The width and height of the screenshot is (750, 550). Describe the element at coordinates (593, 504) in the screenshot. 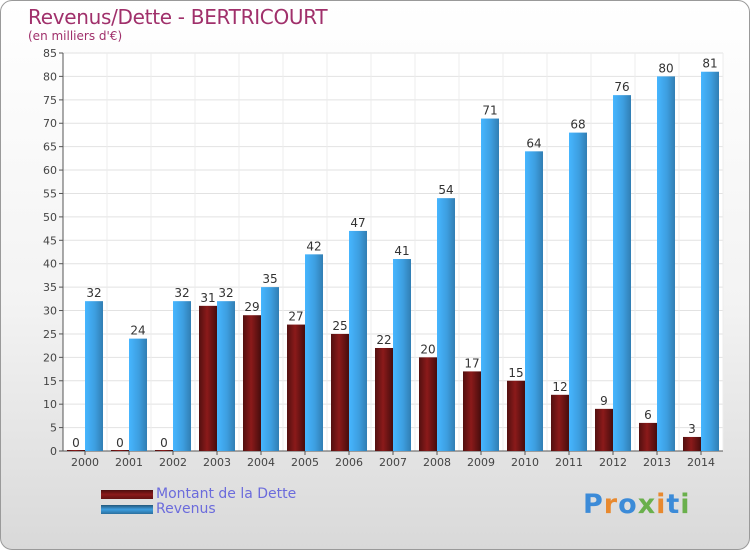

I see `logo-letter: P` at that location.